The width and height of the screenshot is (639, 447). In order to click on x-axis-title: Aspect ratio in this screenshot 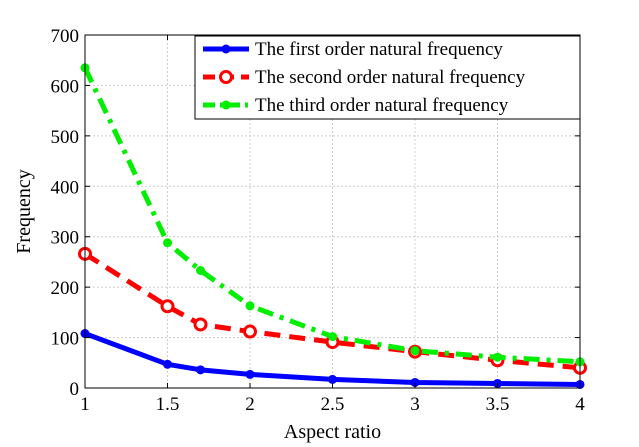, I will do `click(332, 432)`.